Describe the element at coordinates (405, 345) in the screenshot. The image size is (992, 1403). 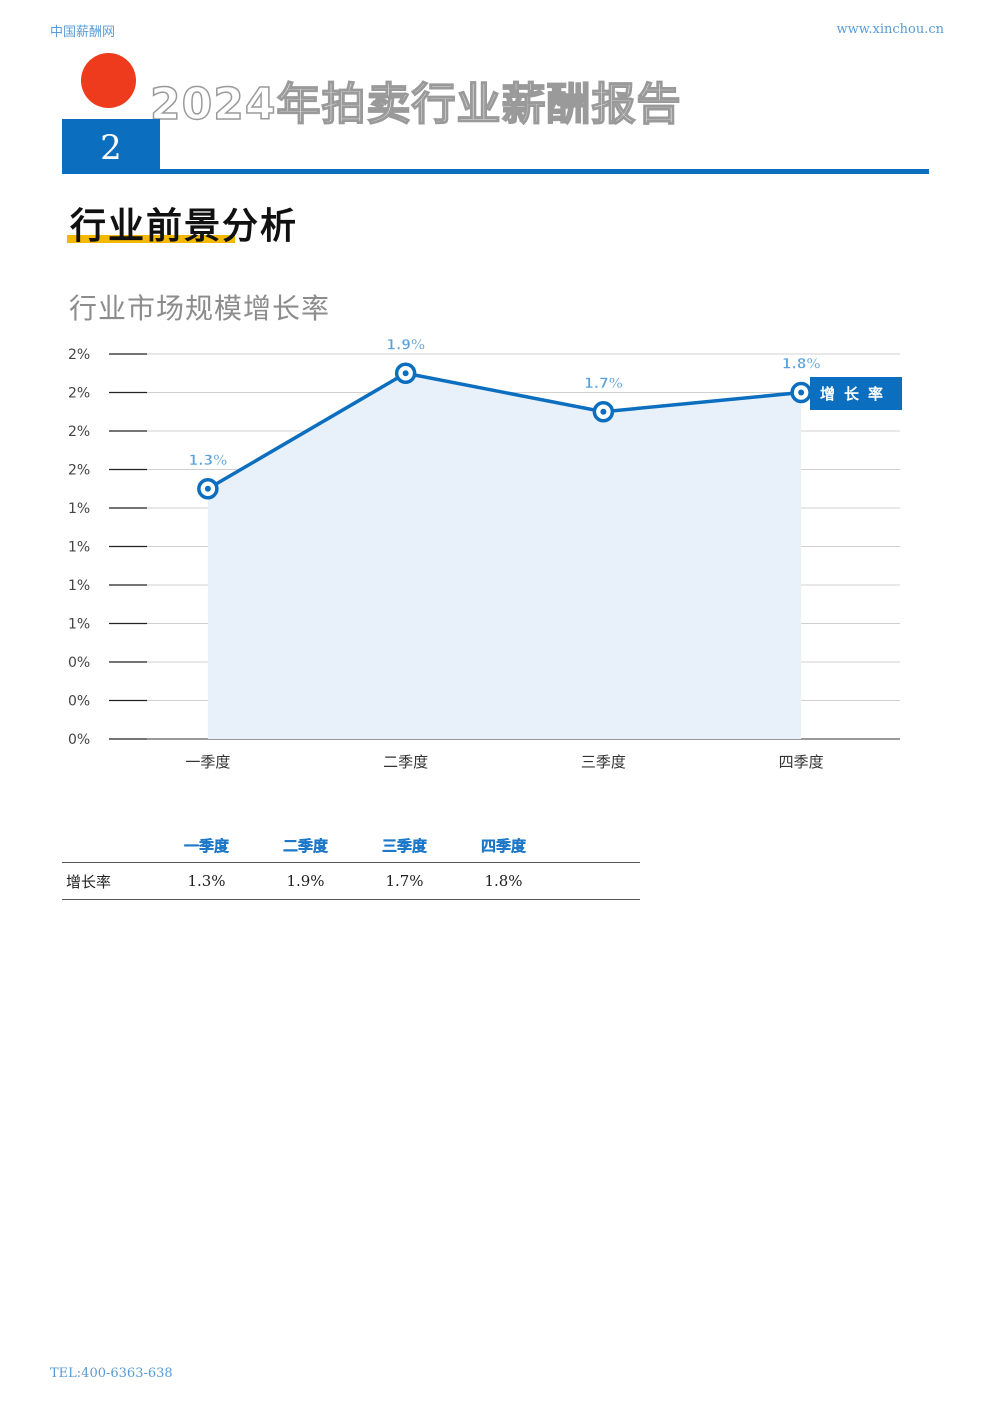
I see `data-label: 1.9%` at that location.